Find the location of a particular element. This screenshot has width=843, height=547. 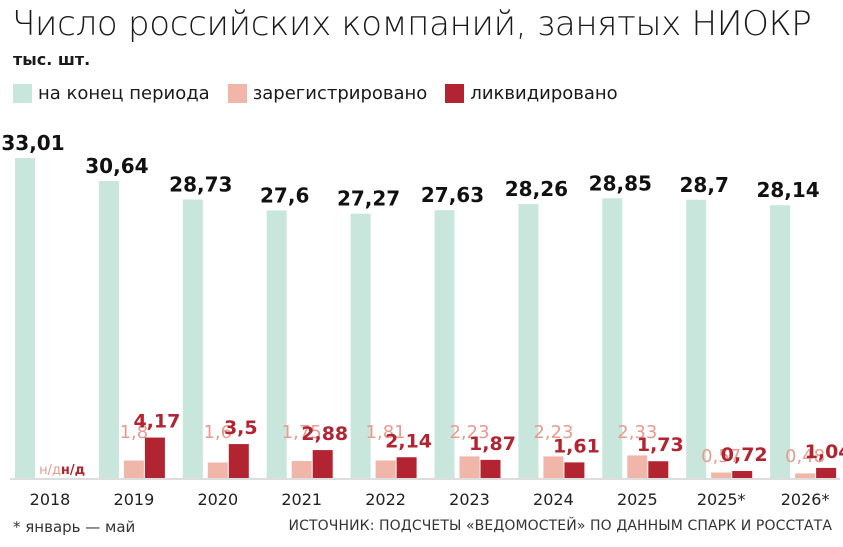

data-label-total: 28,7 is located at coordinates (704, 185).